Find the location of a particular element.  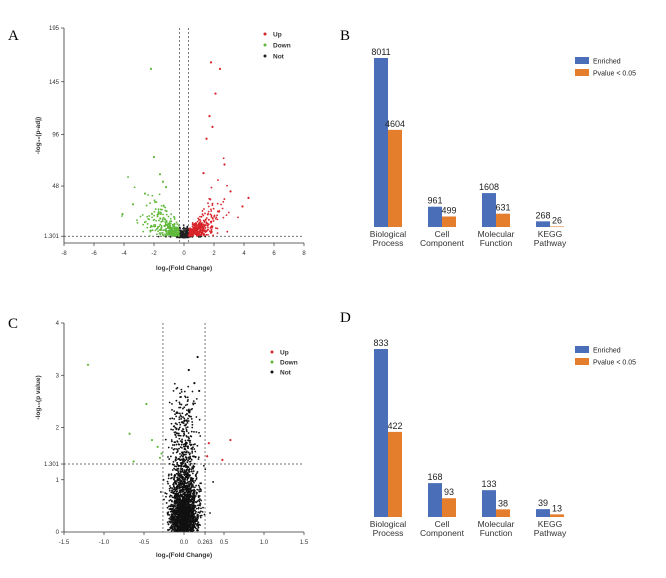

x-tick-label: 8 is located at coordinates (304, 254).